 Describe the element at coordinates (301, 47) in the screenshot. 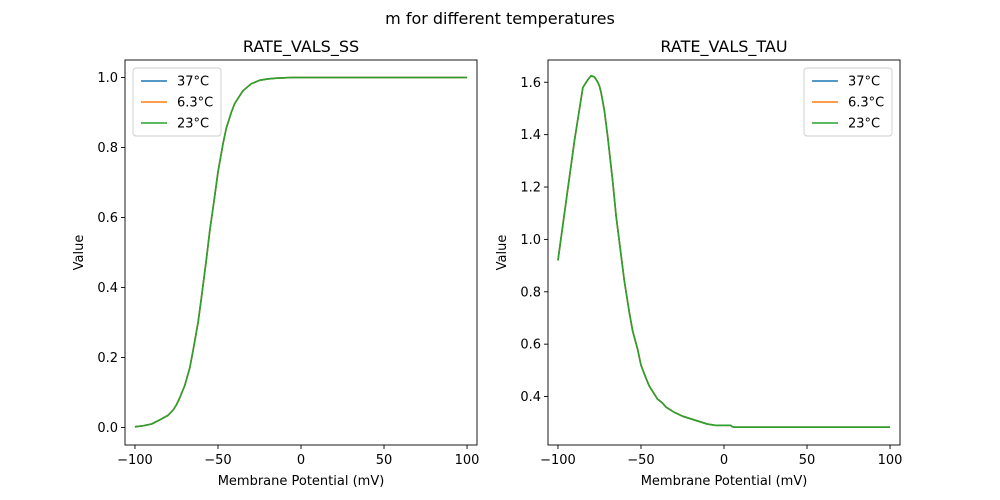

I see `chart-title: RATE_VALS_SS` at that location.